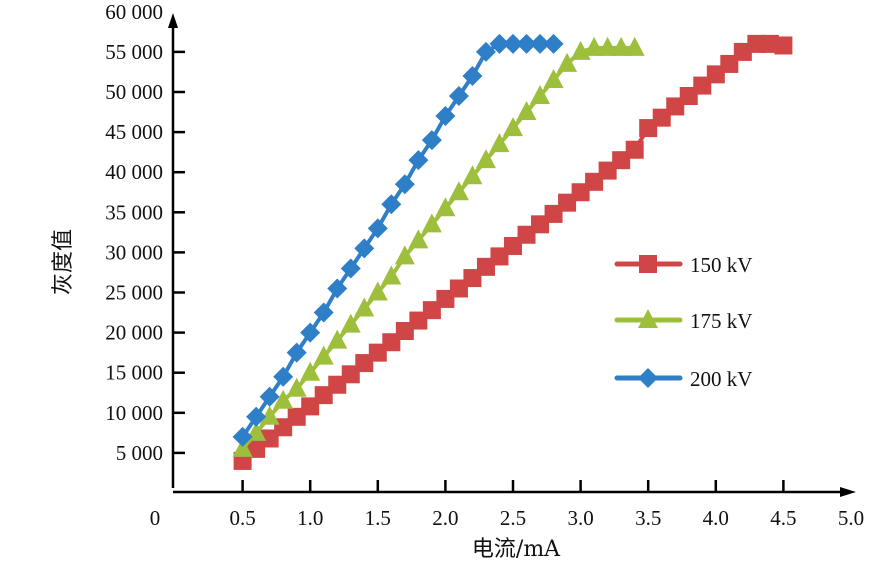 The image size is (886, 564). What do you see at coordinates (683, 265) in the screenshot?
I see `legend-item: 150 kV` at bounding box center [683, 265].